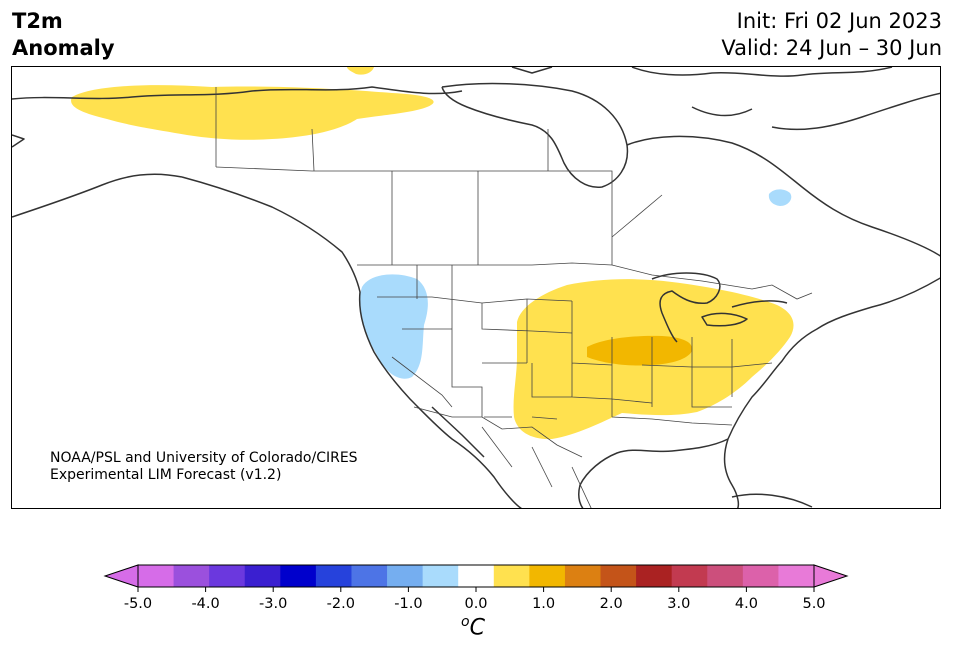 This screenshot has height=656, width=953. What do you see at coordinates (205, 604) in the screenshot?
I see `colorbar-tick-label: -4.0` at bounding box center [205, 604].